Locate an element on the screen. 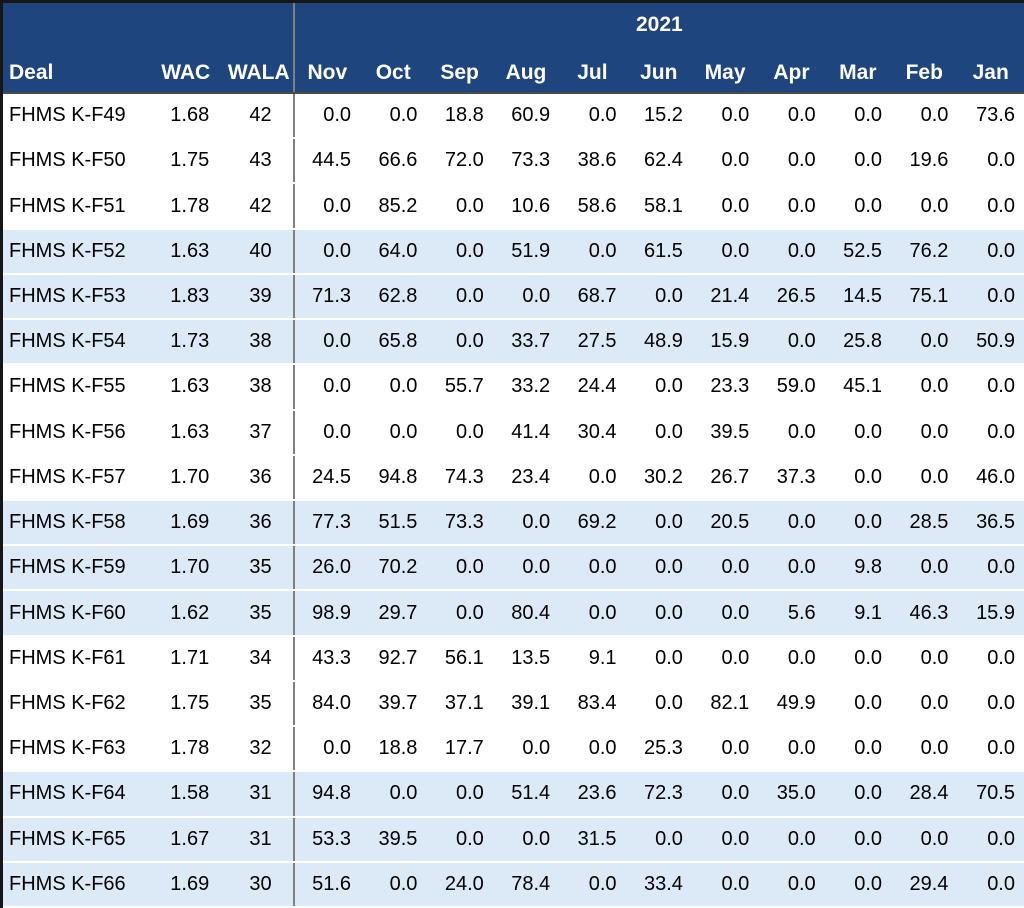 This screenshot has height=908, width=1024. month-value-cell: 73.6 is located at coordinates (990, 116).